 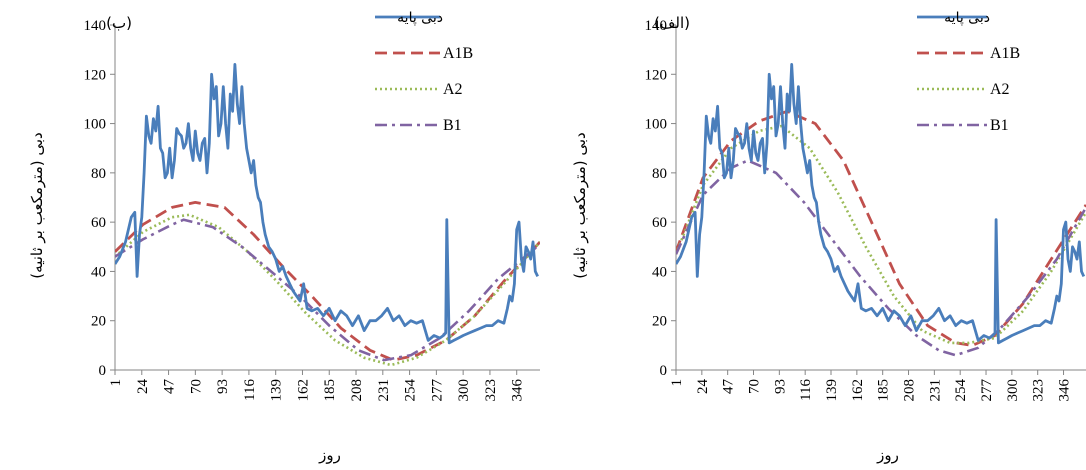 I want to click on panel-label: (ب), so click(x=119, y=23).